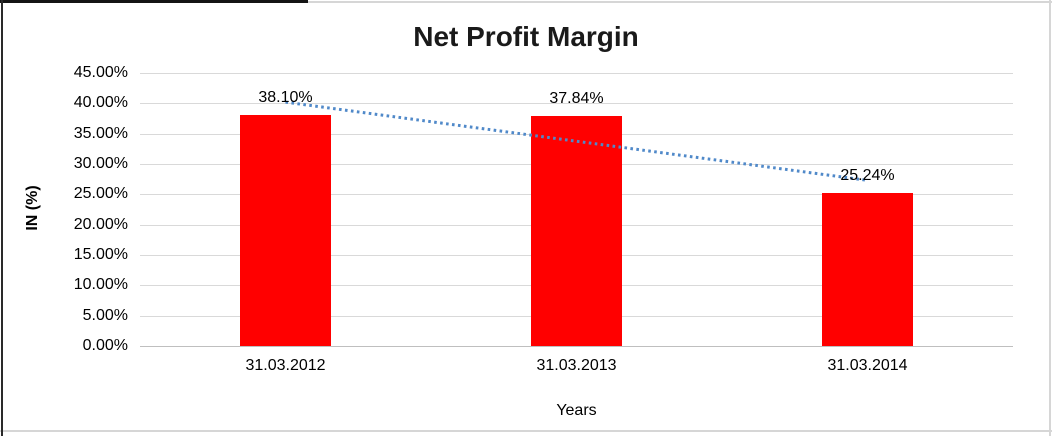 The image size is (1052, 436). Describe the element at coordinates (576, 365) in the screenshot. I see `x-tick-label: 31.03.2013` at that location.